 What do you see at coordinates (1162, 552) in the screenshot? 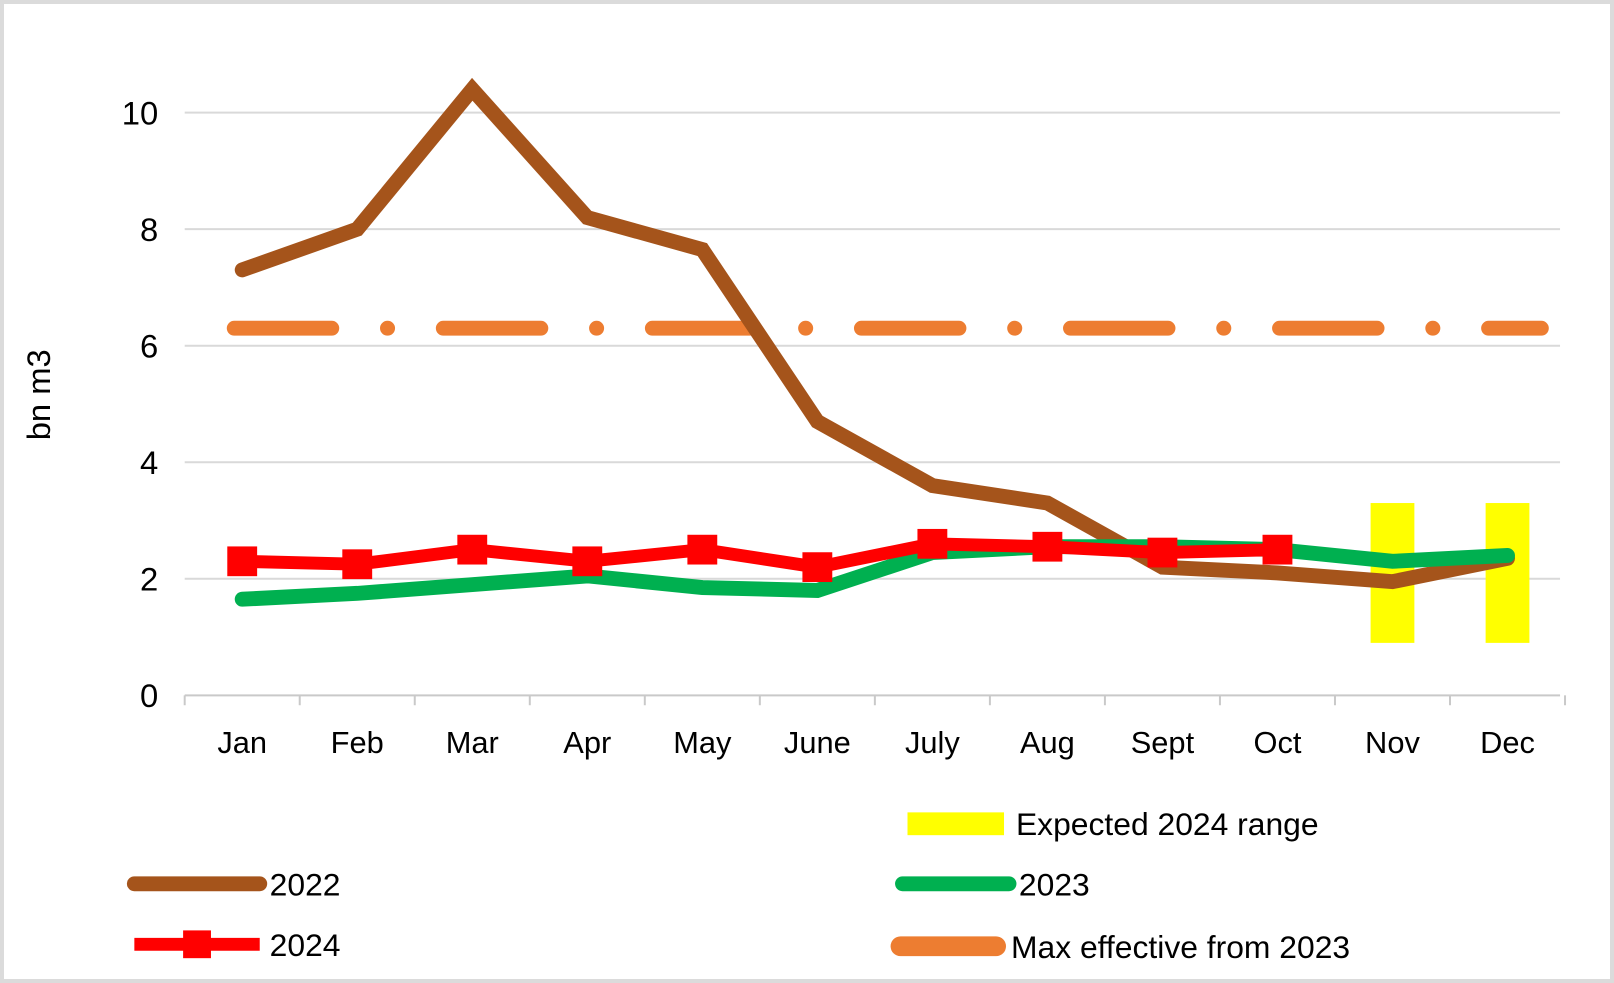
I see `series-2024-marker-sept` at bounding box center [1162, 552].